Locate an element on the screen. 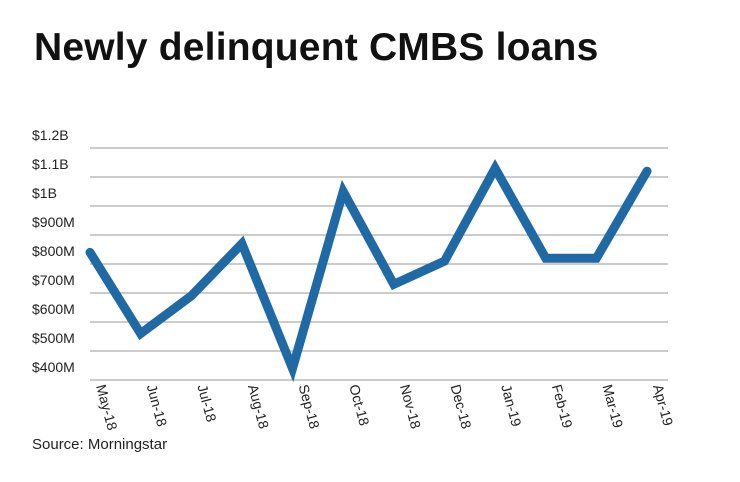 This screenshot has height=482, width=740. source-note: Source: Morningstar is located at coordinates (100, 444).